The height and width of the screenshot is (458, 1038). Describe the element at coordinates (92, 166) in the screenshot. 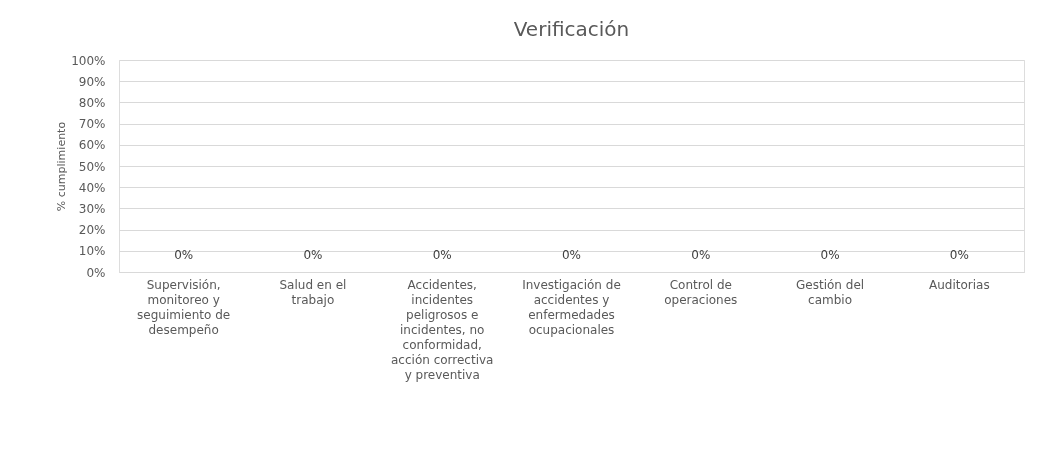

I see `y-tick-label: 50%` at that location.